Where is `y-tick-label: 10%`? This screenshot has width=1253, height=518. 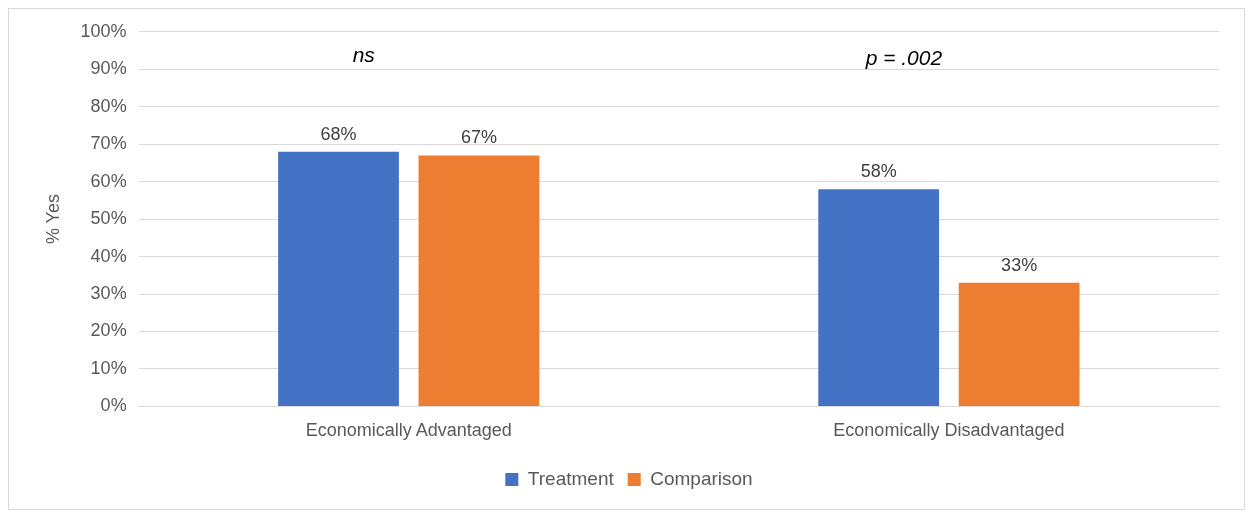 y-tick-label: 10% is located at coordinates (108, 367).